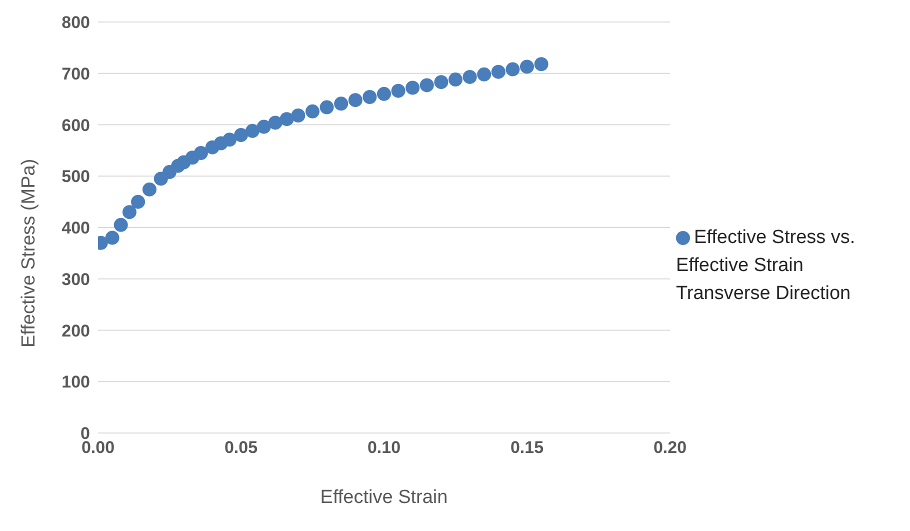  What do you see at coordinates (76, 279) in the screenshot?
I see `y-tick-label: 300` at bounding box center [76, 279].